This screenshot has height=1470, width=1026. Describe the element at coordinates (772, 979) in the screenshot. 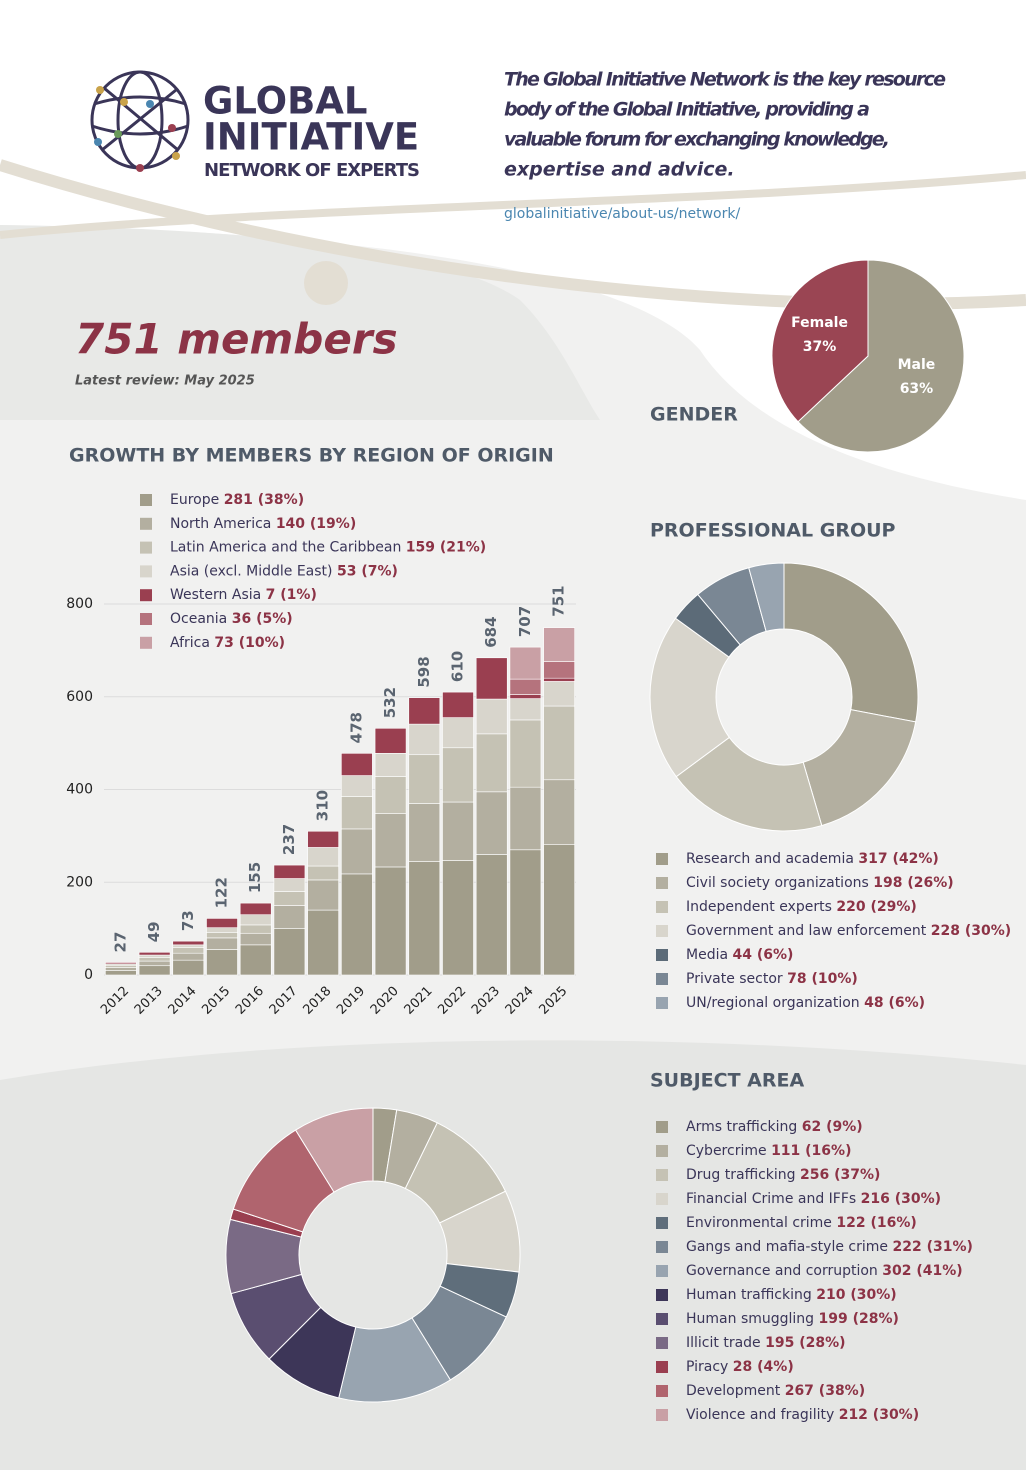

I see `legend-entry: Private sector 78 (10%)` at that location.